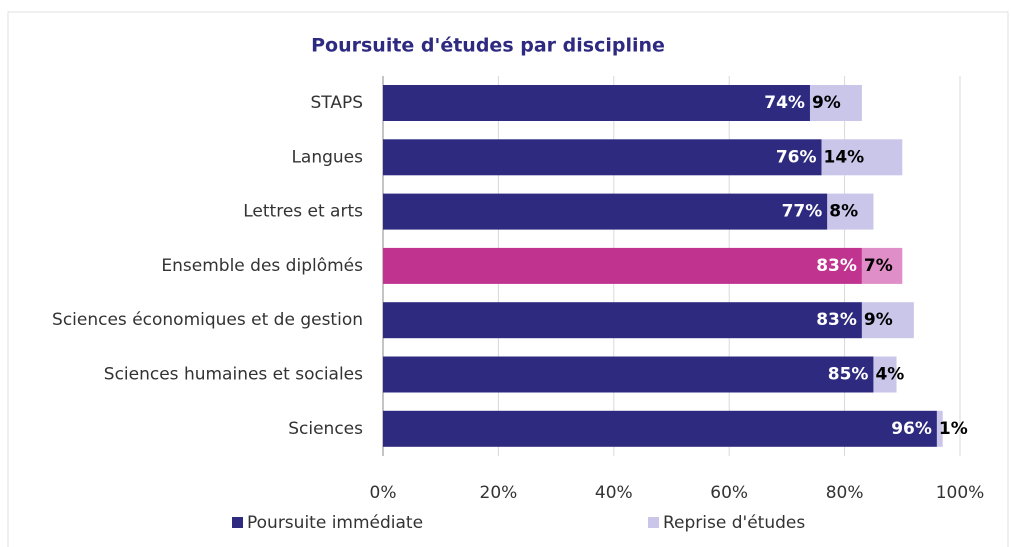  I want to click on y-tick-label: Sciences humaines et sociales, so click(233, 375).